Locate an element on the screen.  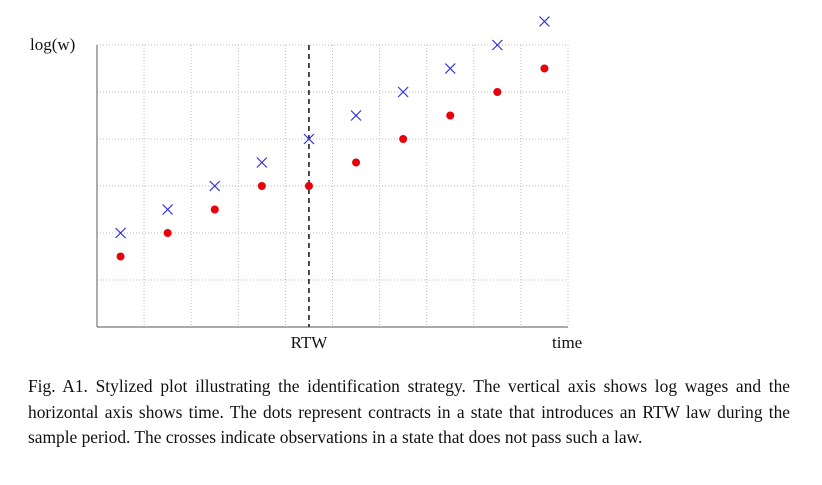
x-axis-label: time is located at coordinates (567, 342).